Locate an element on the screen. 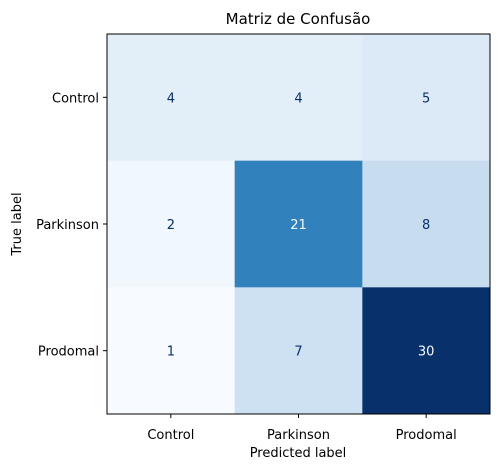 This screenshot has height=470, width=501. y-tick-label: Parkinson is located at coordinates (67, 225).